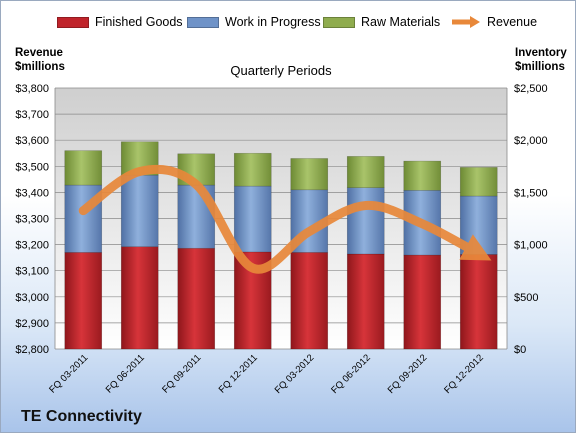 This screenshot has width=576, height=434. I want to click on legend-revenue: Revenue, so click(494, 22).